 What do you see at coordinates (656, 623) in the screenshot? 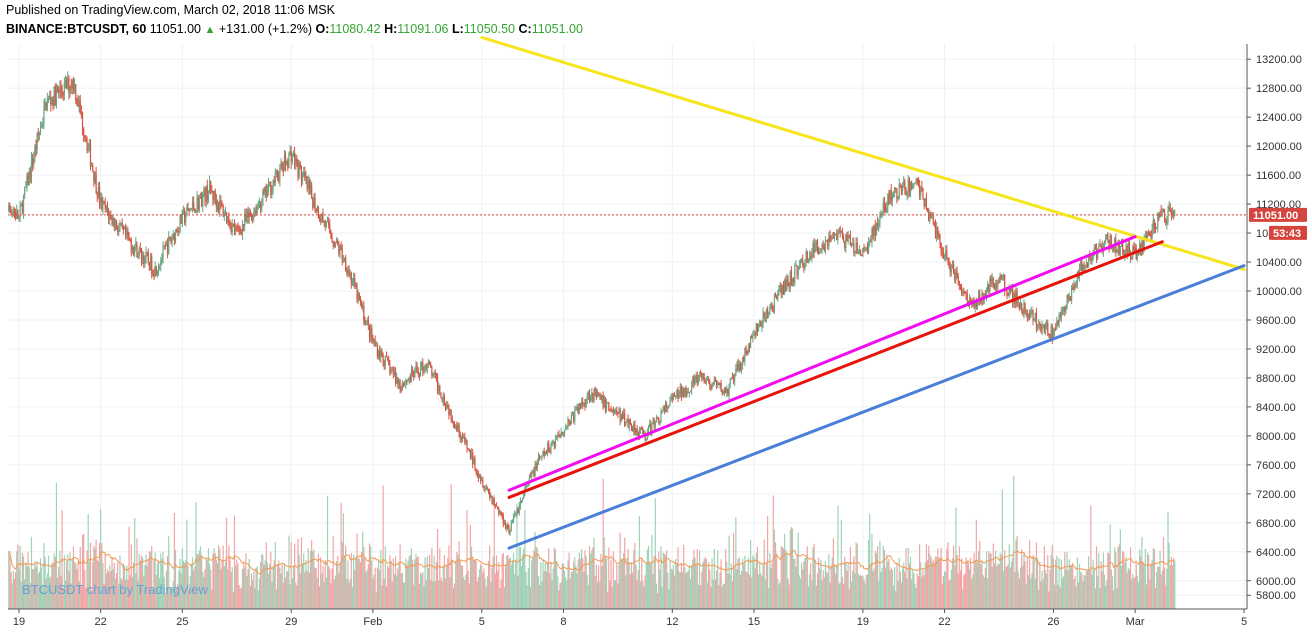
I see `time-axis` at bounding box center [656, 623].